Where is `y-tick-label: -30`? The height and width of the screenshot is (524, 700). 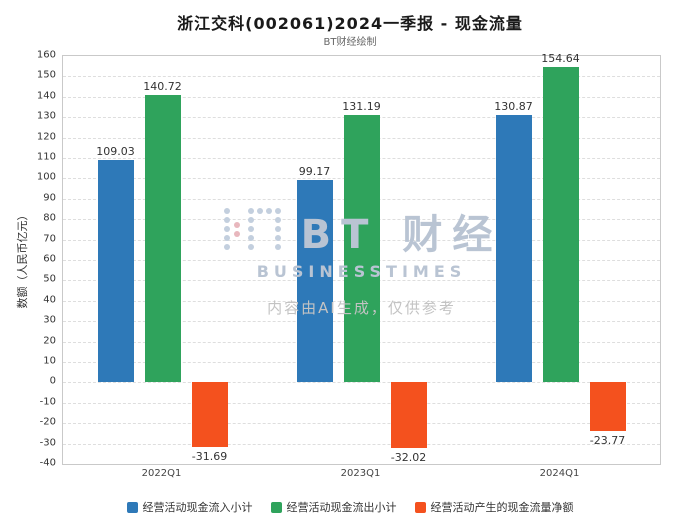
y-tick-label: -30 is located at coordinates (47, 443).